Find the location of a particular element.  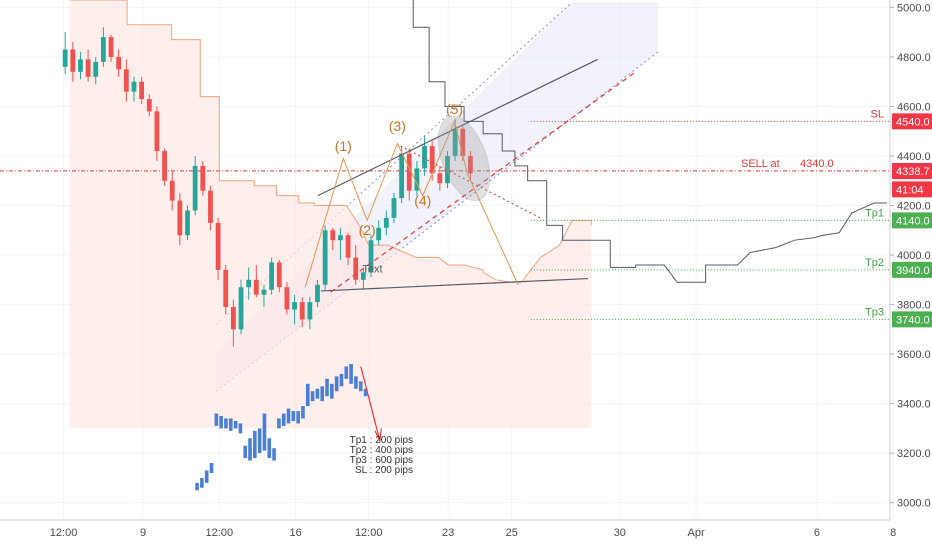

wave-label-4: (5) is located at coordinates (454, 109).